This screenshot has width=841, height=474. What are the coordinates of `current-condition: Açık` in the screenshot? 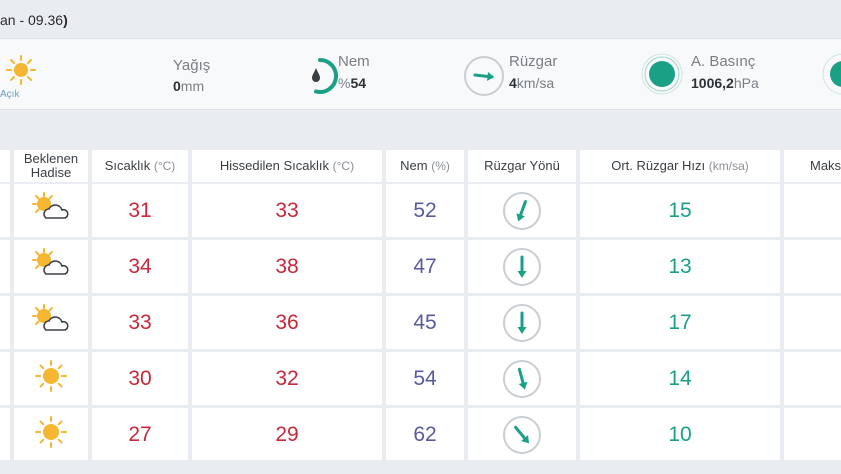 It's located at (40, 75).